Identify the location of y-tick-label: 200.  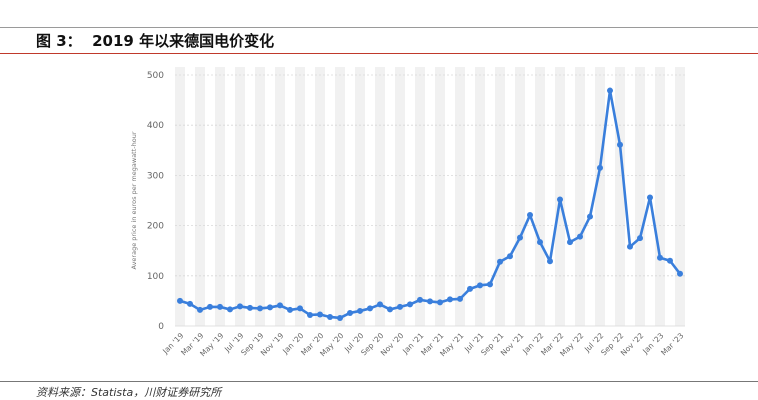
(155, 227).